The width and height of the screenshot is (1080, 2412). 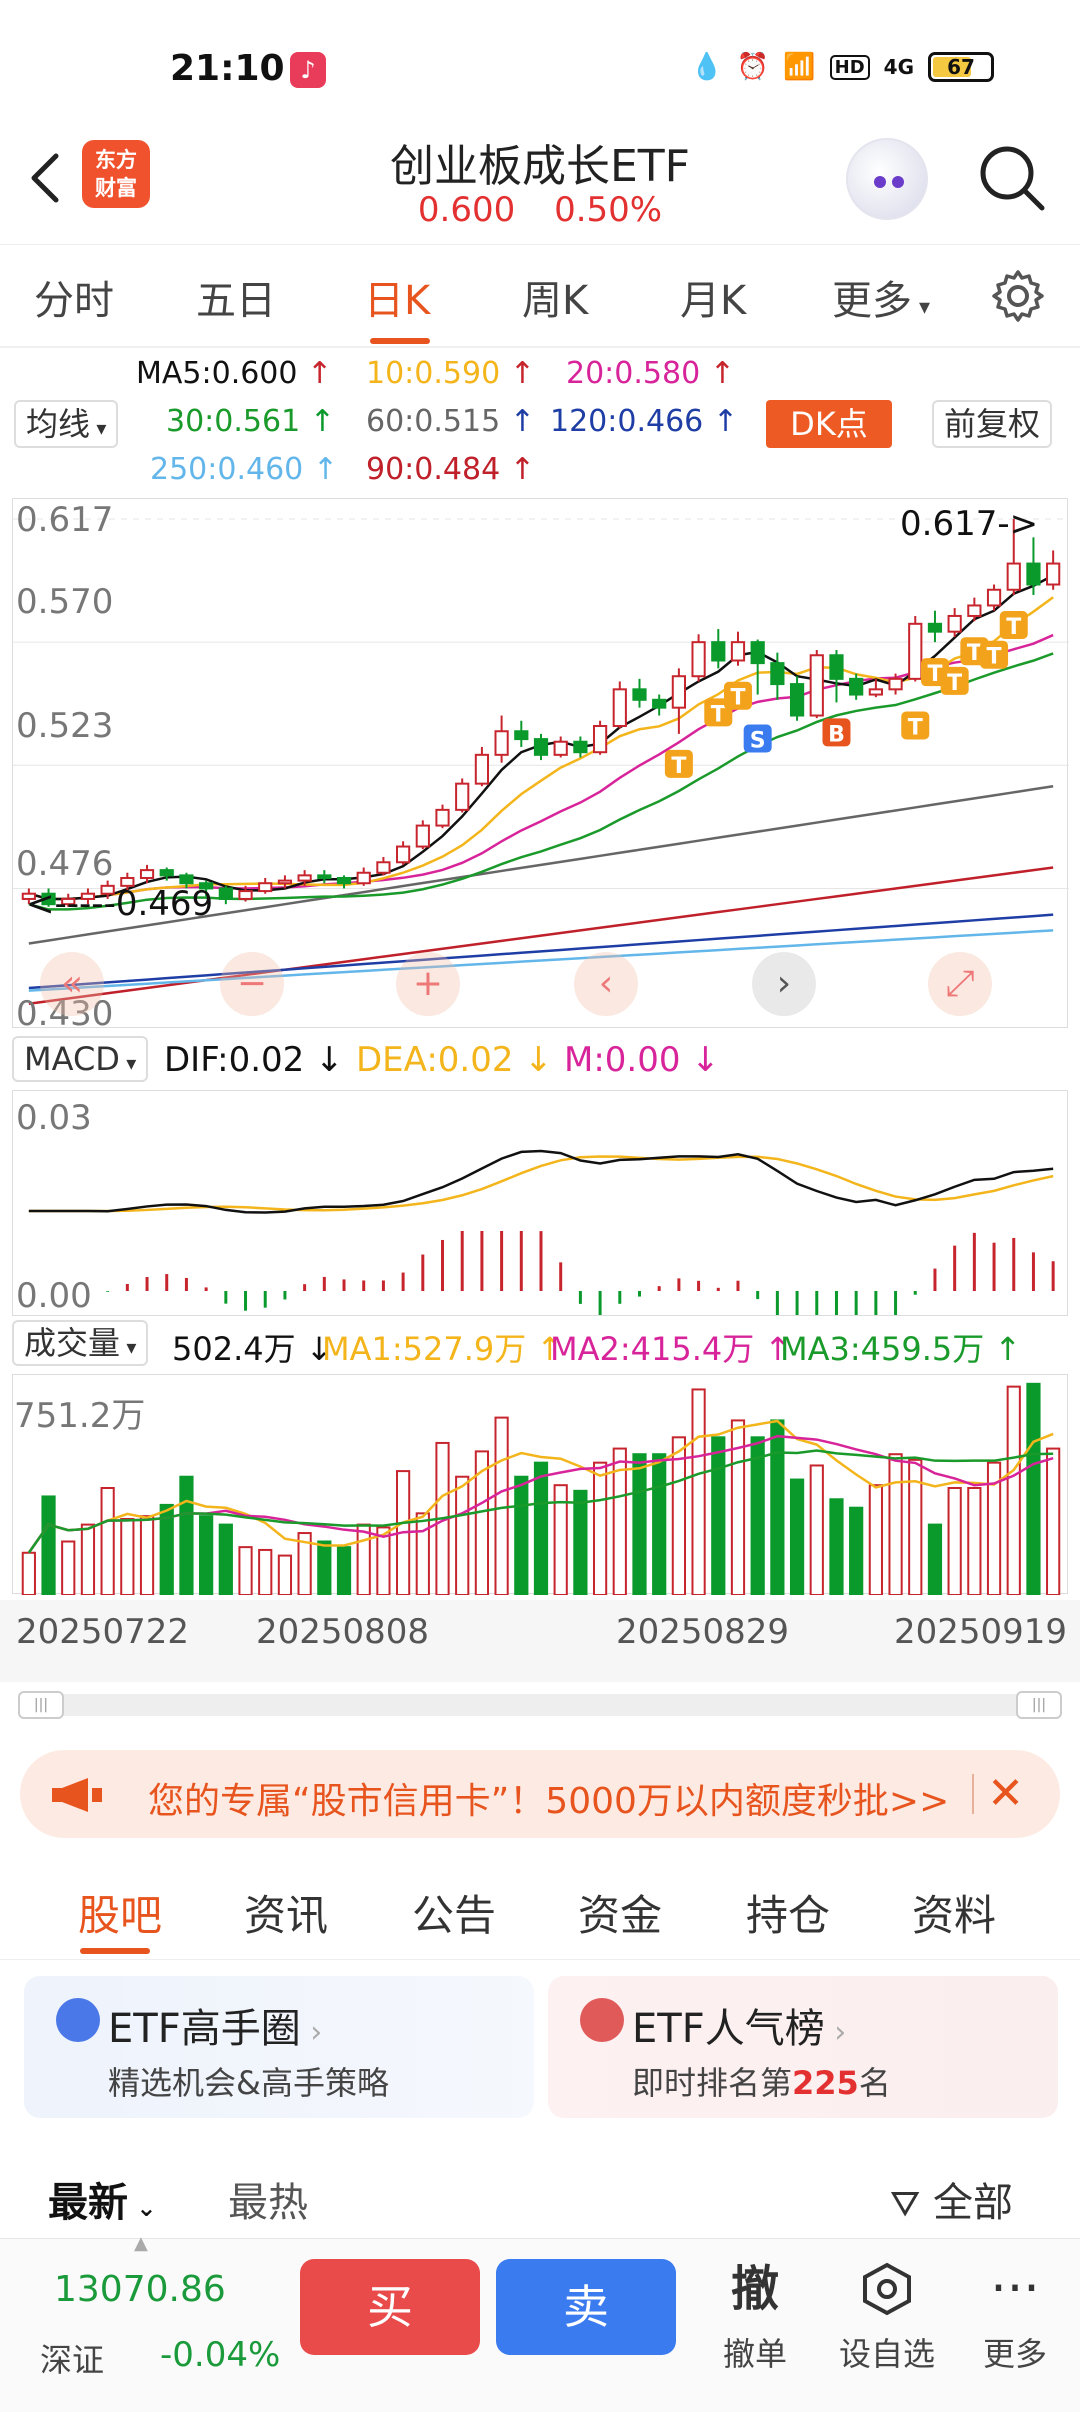 What do you see at coordinates (1018, 296) in the screenshot?
I see `gear-icon` at bounding box center [1018, 296].